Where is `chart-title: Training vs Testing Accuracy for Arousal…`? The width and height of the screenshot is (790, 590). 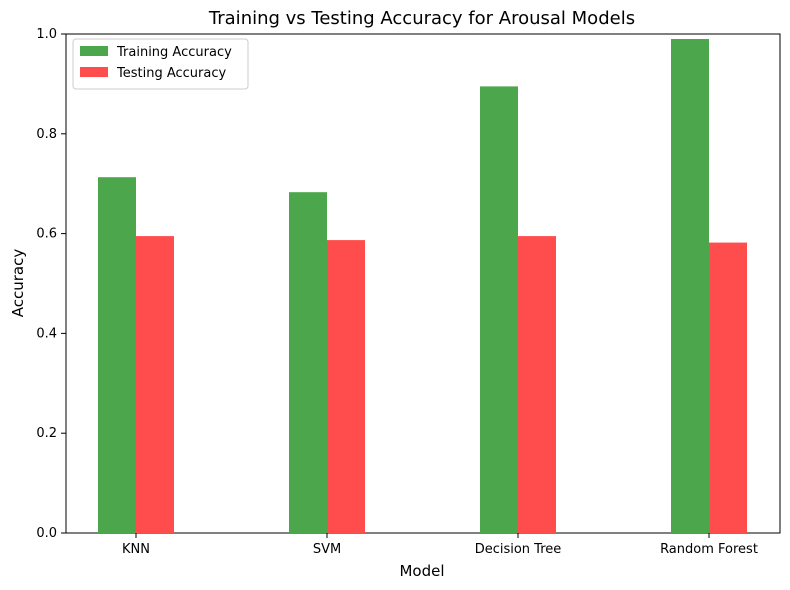 chart-title: Training vs Testing Accuracy for Arousal… is located at coordinates (421, 18).